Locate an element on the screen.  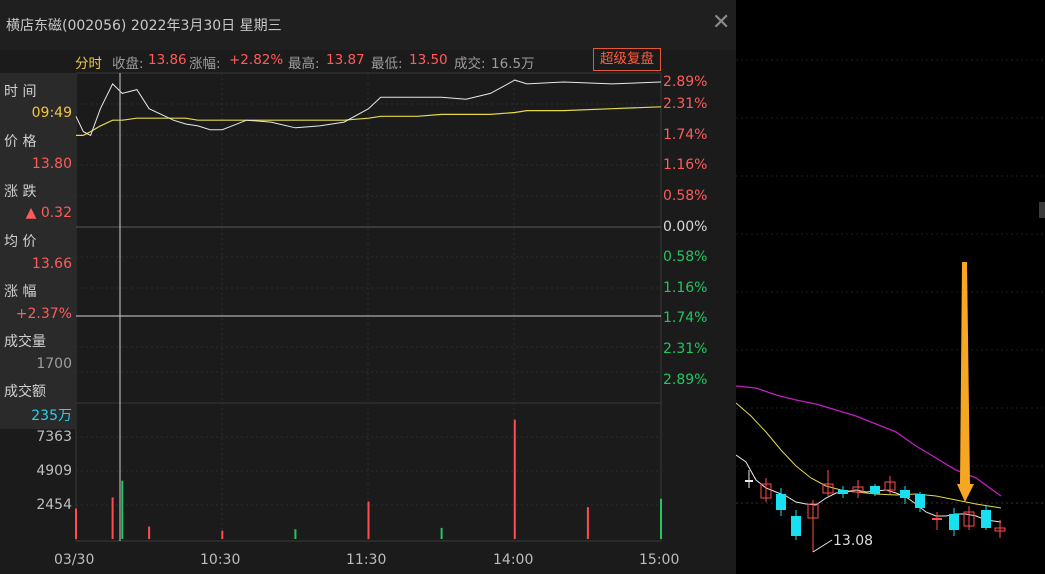
change-label: 涨幅: is located at coordinates (205, 64).